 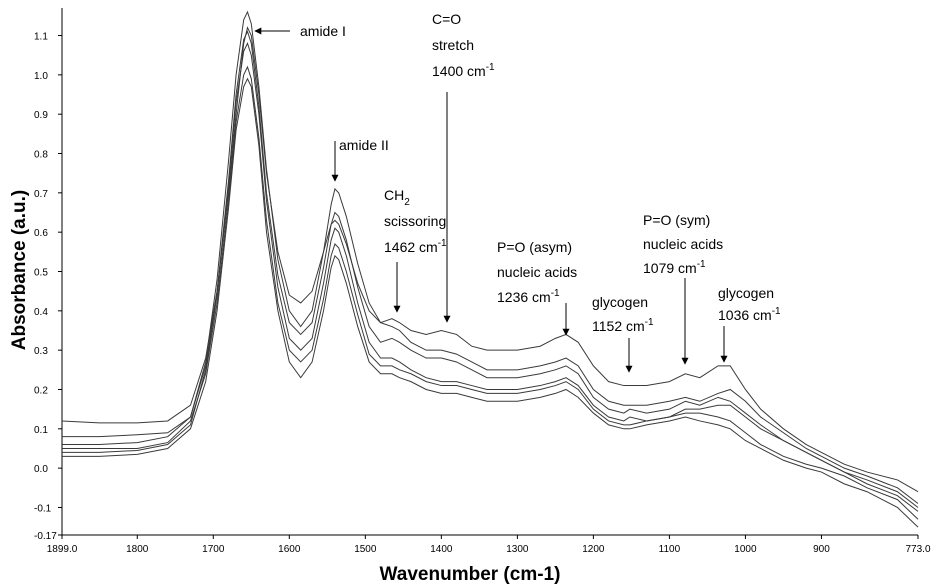 I want to click on x-tick-label: 773.0, so click(x=917, y=549).